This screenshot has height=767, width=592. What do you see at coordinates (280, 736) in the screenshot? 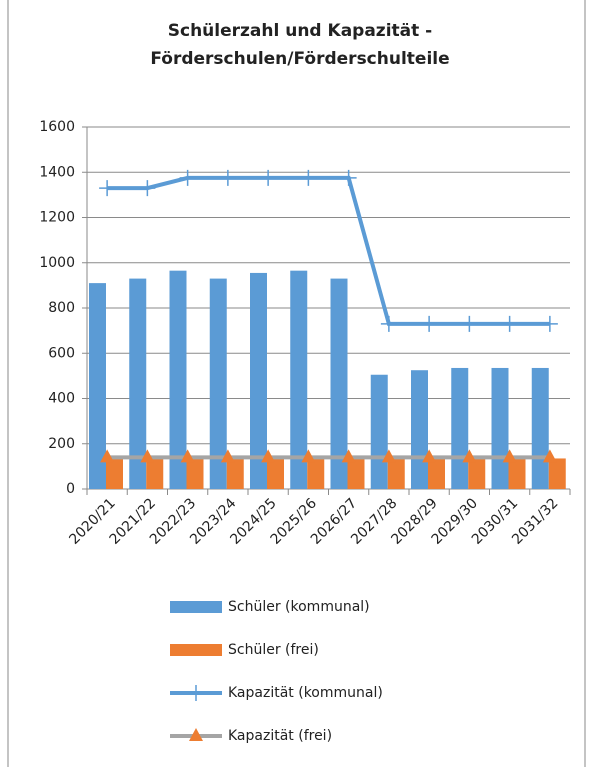
I see `legend-label: Kapazität (frei)` at bounding box center [280, 736].